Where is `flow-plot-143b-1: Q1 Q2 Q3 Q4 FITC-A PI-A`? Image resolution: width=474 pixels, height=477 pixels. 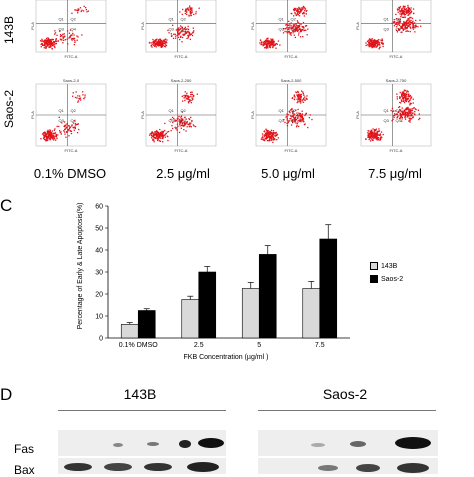
flow-plot-143b-1: Q1 Q2 Q3 Q4 FITC-A PI-A is located at coordinates (178, 30).